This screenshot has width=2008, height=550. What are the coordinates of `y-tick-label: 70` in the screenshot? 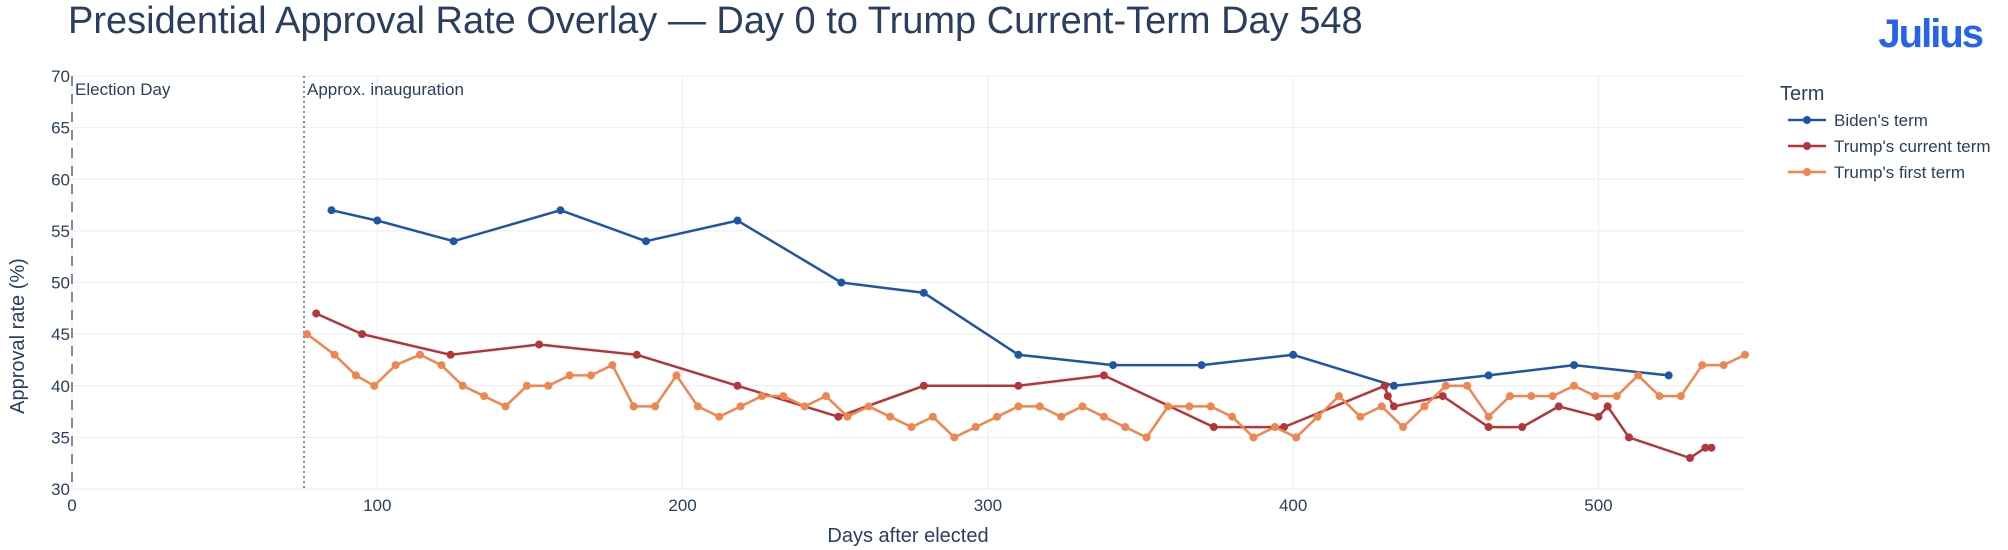 It's located at (60, 76).